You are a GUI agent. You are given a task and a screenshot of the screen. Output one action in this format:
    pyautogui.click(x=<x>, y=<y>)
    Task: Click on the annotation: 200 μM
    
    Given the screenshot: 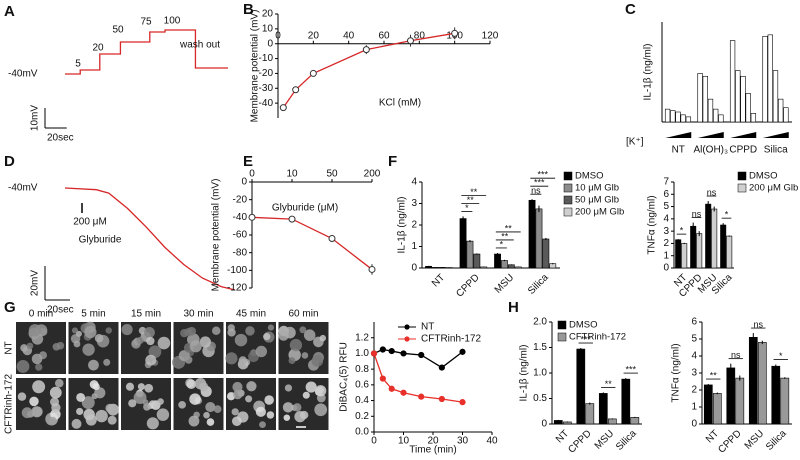 What is the action you would take?
    pyautogui.click(x=90, y=222)
    